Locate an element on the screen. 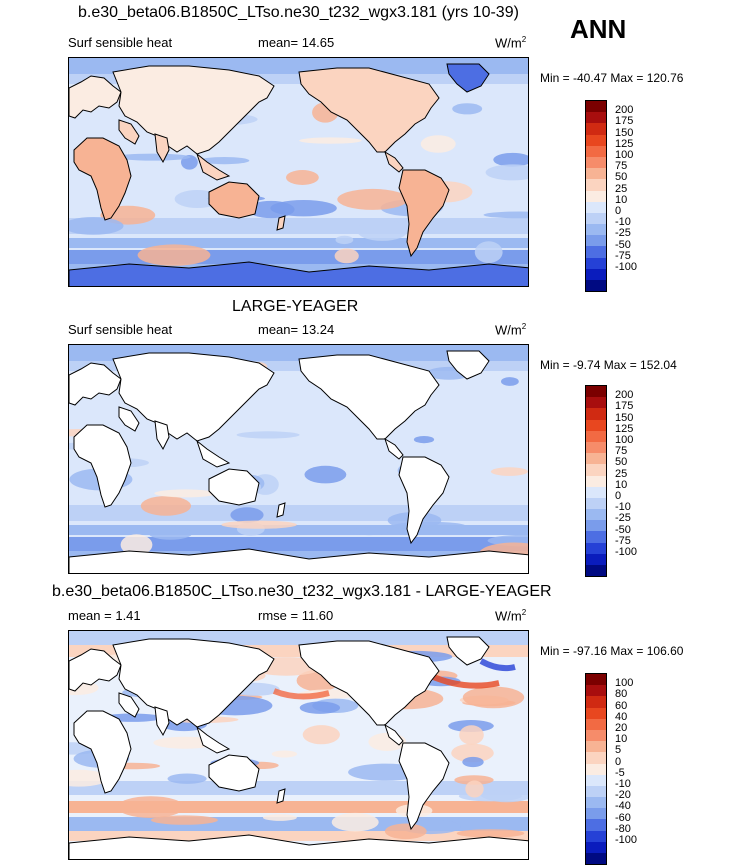 The image size is (732, 865). panel2-heading: LARGE-YEAGER is located at coordinates (295, 306).